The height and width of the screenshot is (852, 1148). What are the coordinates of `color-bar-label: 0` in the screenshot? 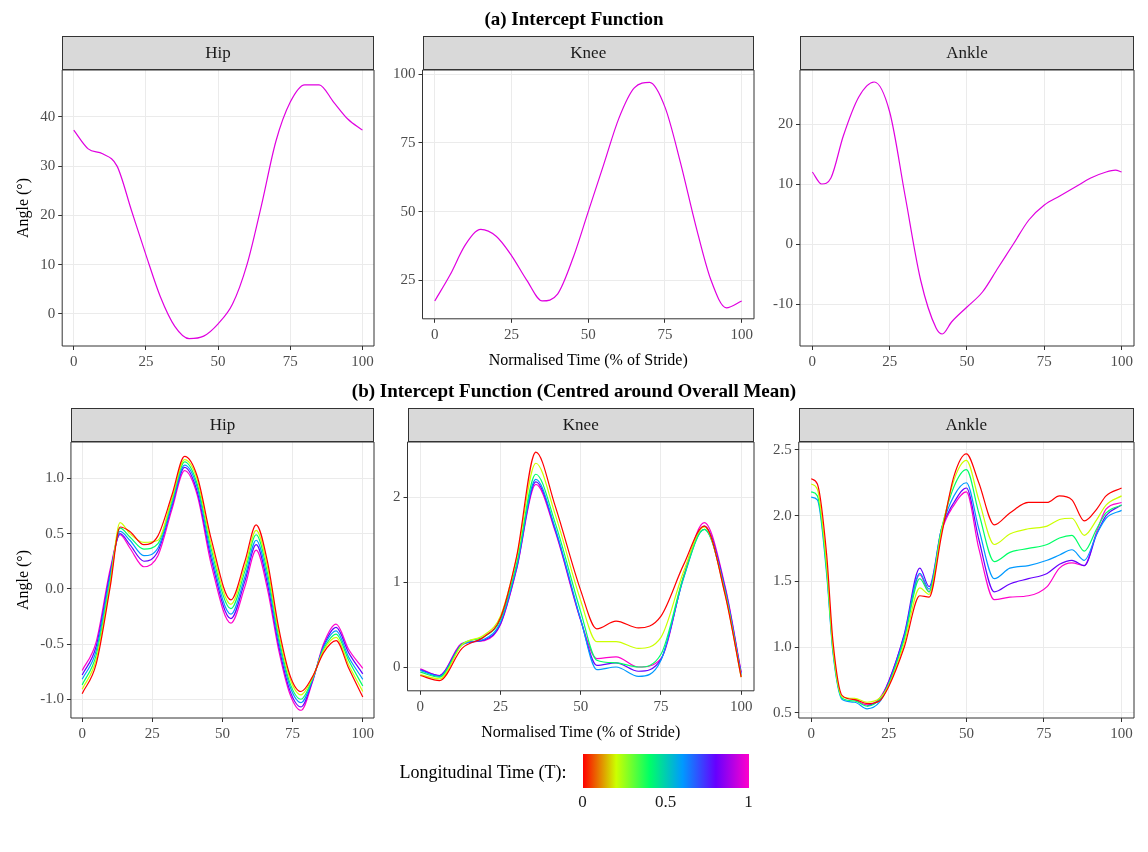 It's located at (582, 802).